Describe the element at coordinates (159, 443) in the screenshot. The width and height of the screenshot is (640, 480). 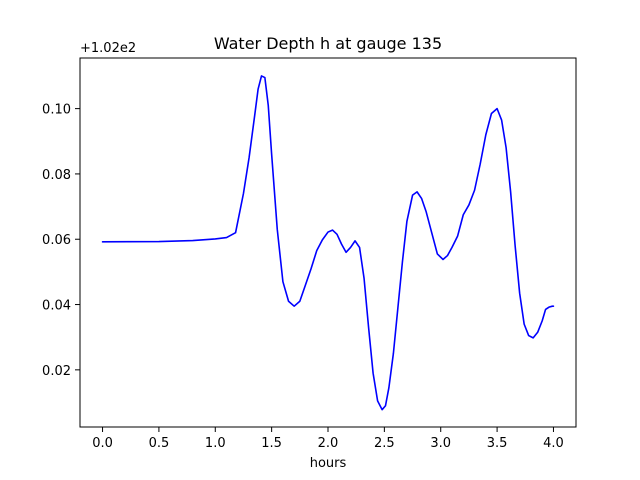
I see `x-tick-label: 0.5` at that location.